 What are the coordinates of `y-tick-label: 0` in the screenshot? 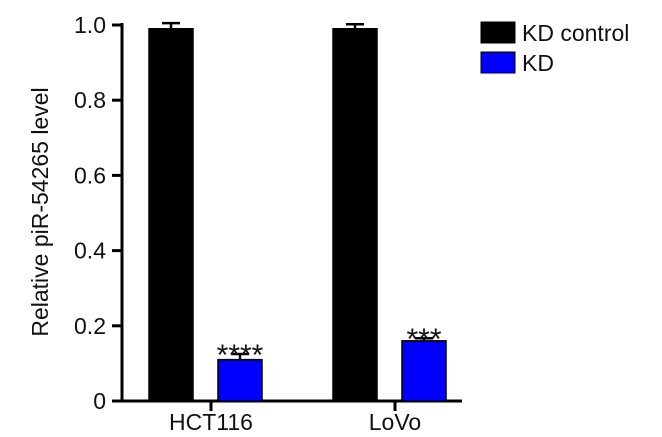 It's located at (99, 401).